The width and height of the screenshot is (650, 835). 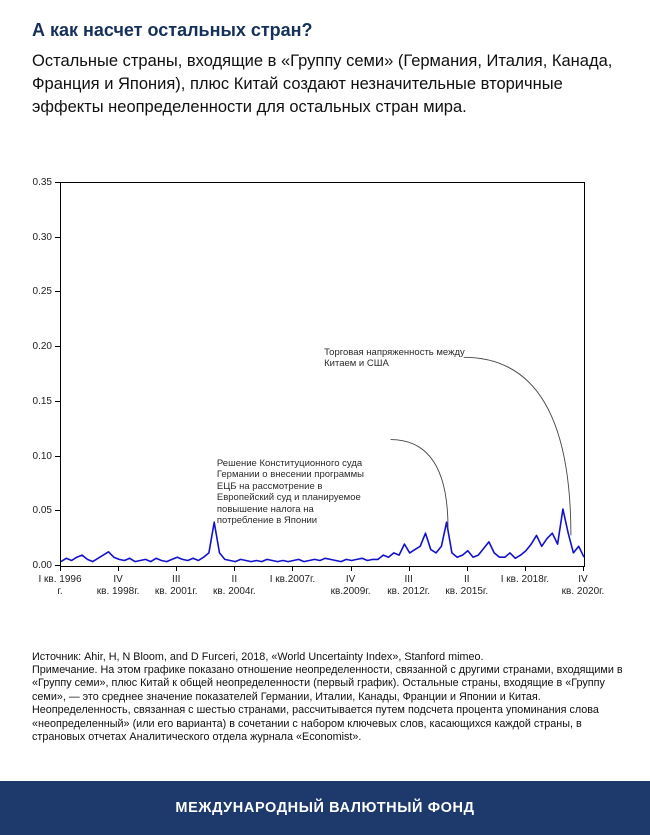 What do you see at coordinates (322, 535) in the screenshot?
I see `uncertainty-line` at bounding box center [322, 535].